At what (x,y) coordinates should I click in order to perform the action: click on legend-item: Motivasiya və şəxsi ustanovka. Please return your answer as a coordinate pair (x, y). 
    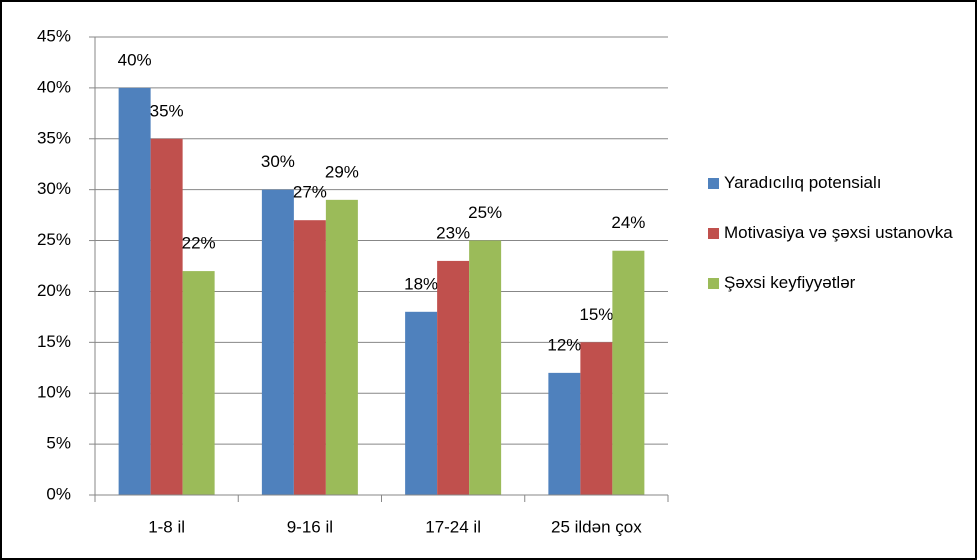
    Looking at the image, I should click on (833, 233).